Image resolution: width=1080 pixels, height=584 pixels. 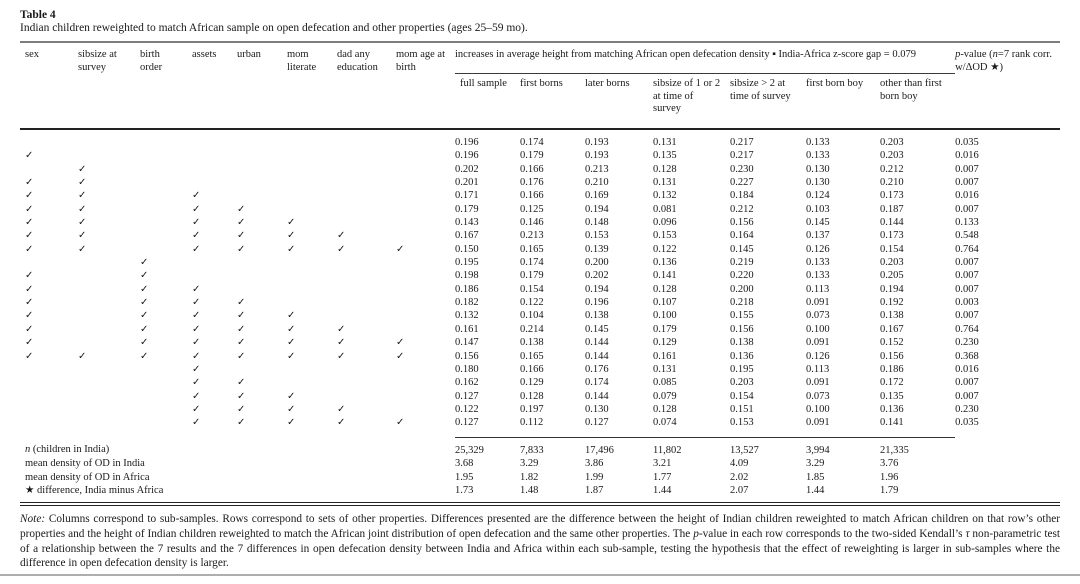 I want to click on value-cell: 0.131, so click(x=665, y=369).